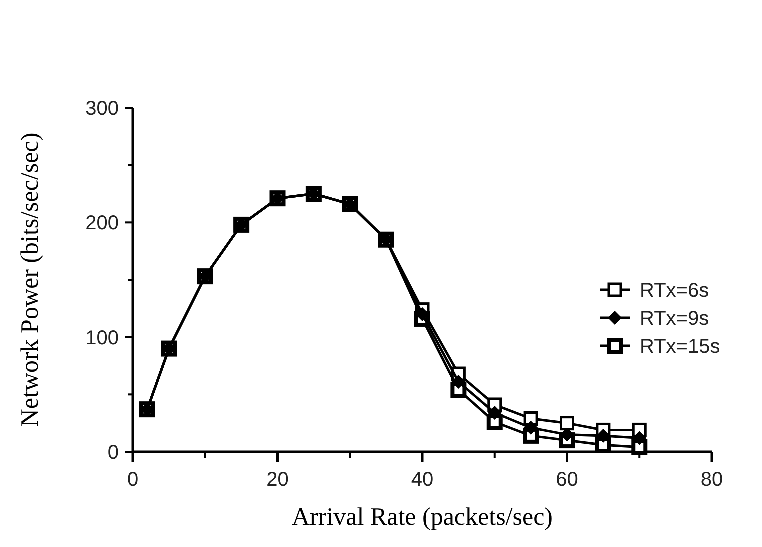 The width and height of the screenshot is (762, 547). What do you see at coordinates (113, 453) in the screenshot?
I see `y-tick-label: 0` at bounding box center [113, 453].